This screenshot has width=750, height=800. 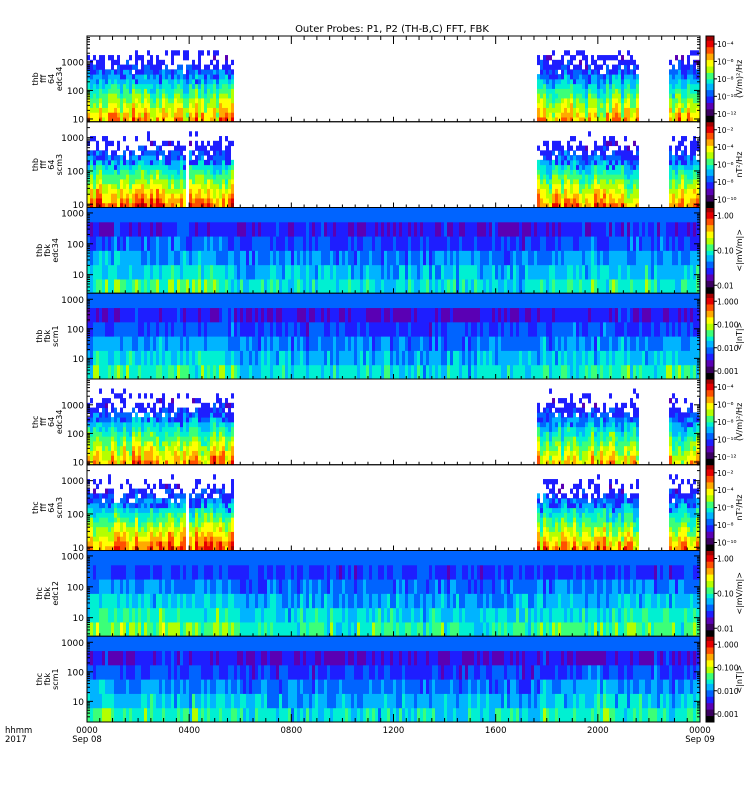 I want to click on xtick-label: 0000, so click(x=87, y=731).